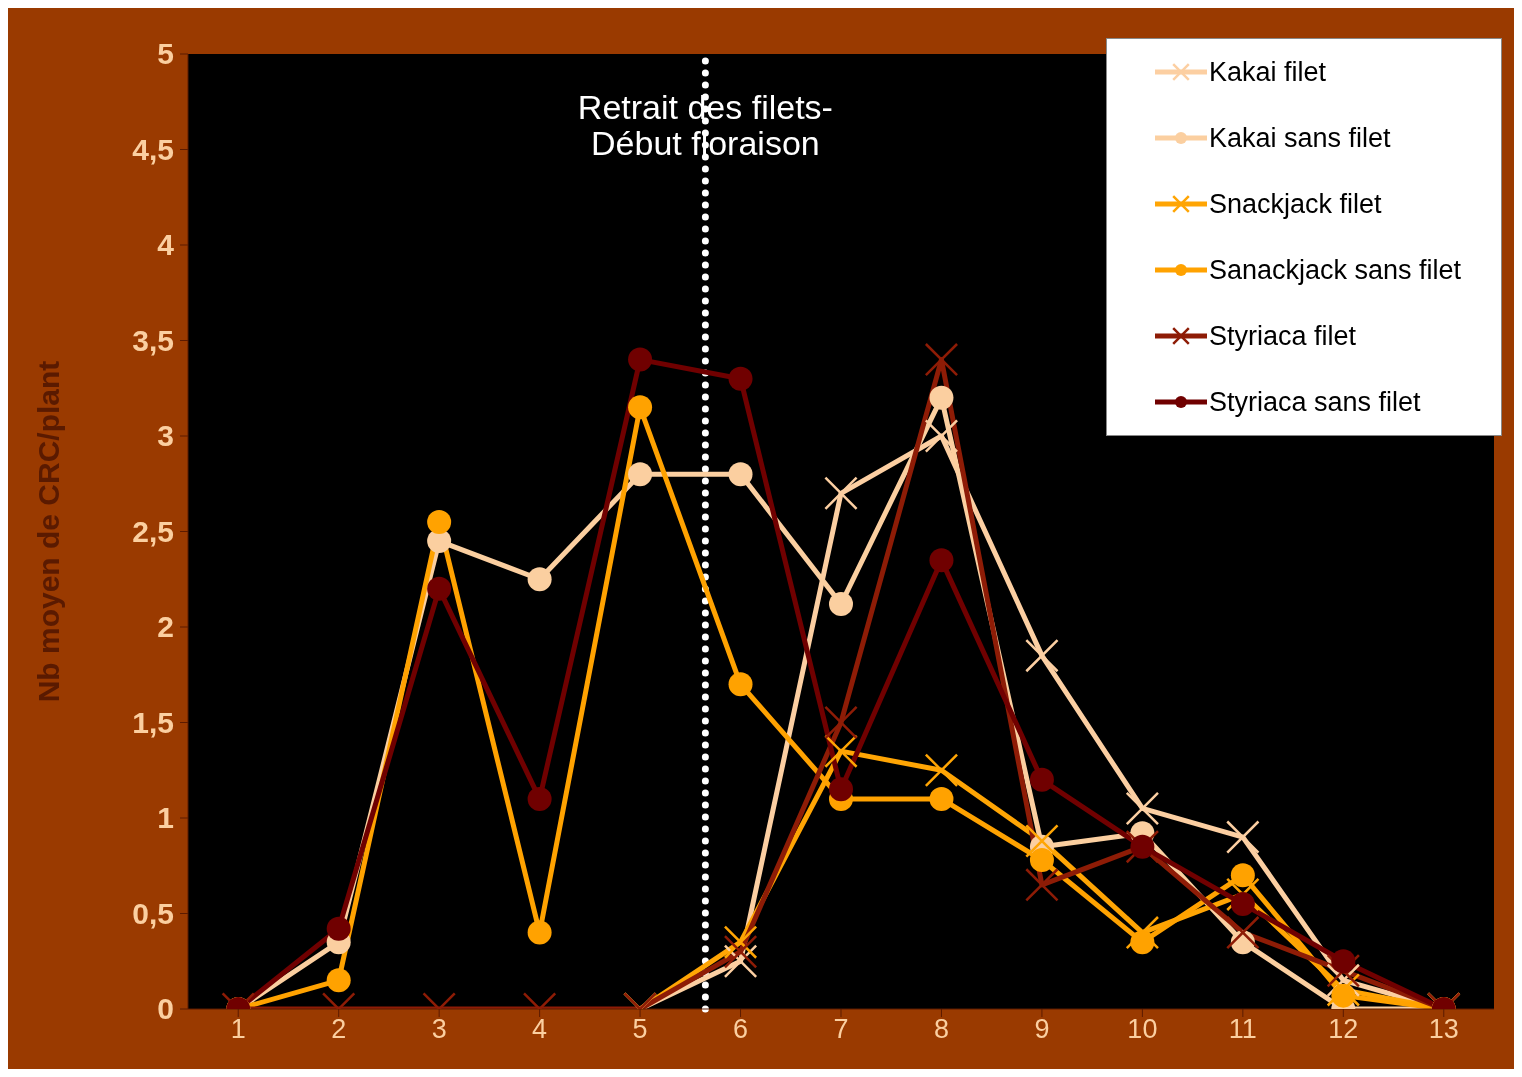  What do you see at coordinates (1299, 138) in the screenshot?
I see `legend-label: Kakai sans filet` at bounding box center [1299, 138].